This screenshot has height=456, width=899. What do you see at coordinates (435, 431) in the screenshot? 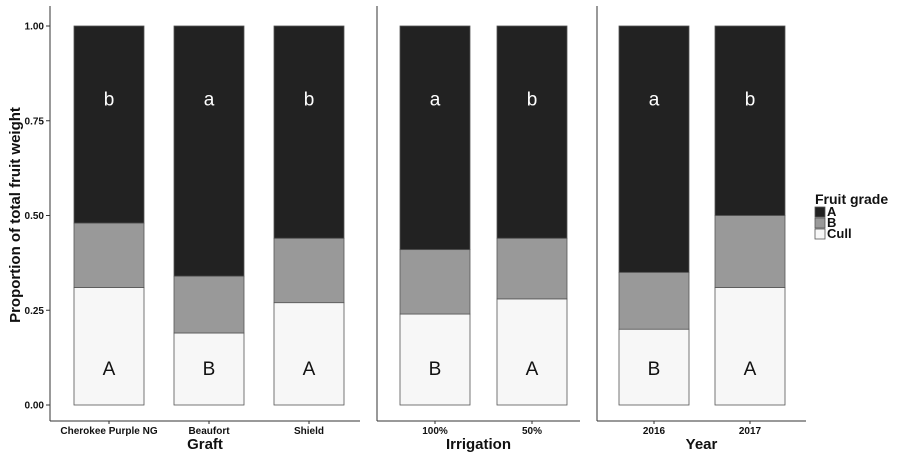
I see `x-tick-label: 100%` at bounding box center [435, 431].